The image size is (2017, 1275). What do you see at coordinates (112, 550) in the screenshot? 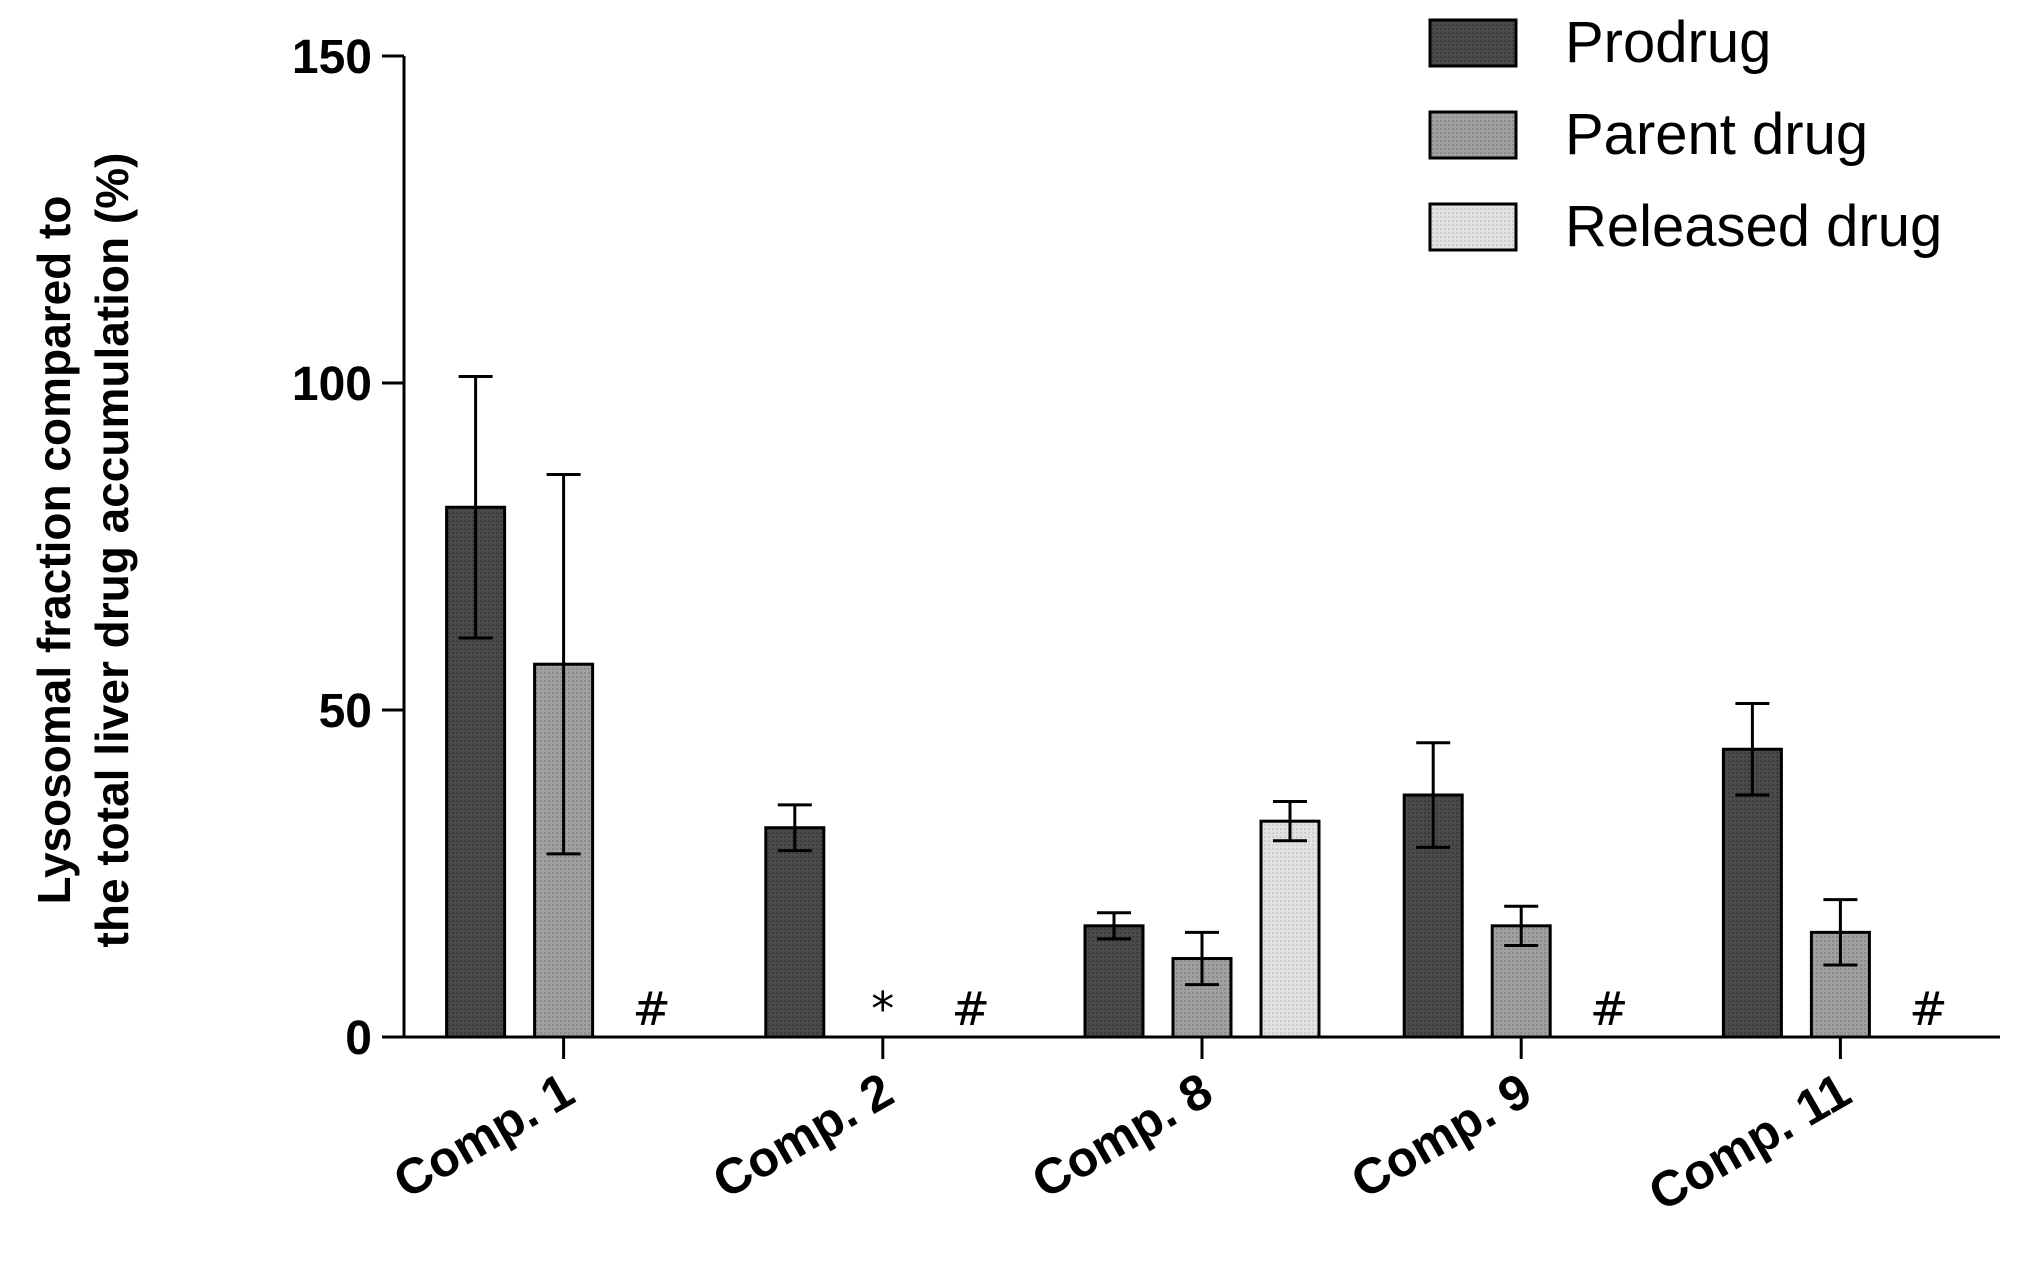
I see `y-axis-title-line-2: the total liver drug accumulation (%)` at bounding box center [112, 550].